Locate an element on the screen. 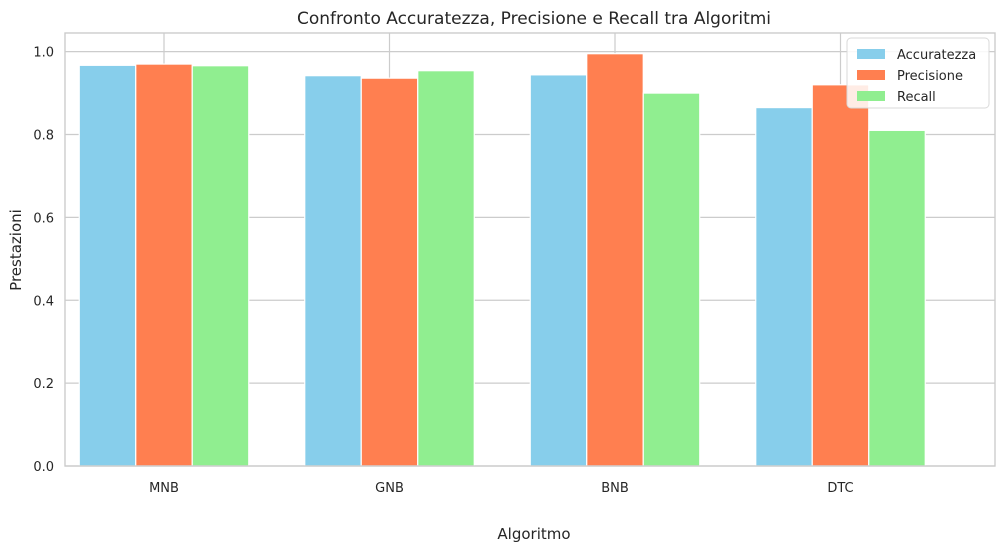  bar-accuratezza-gnb is located at coordinates (333, 271).